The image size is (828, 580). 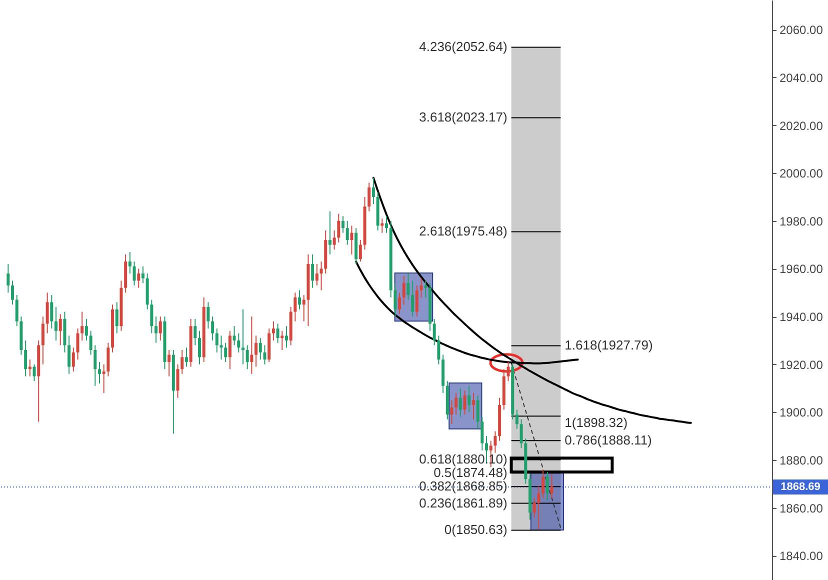 I want to click on y-tick-label: 1980.00, so click(x=802, y=221).